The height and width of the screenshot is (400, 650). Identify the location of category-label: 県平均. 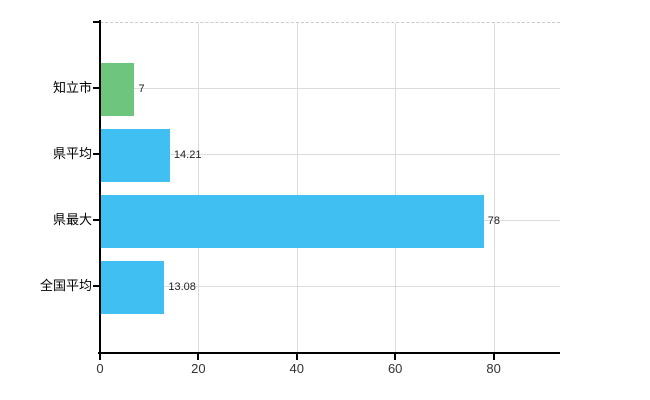
(72, 153).